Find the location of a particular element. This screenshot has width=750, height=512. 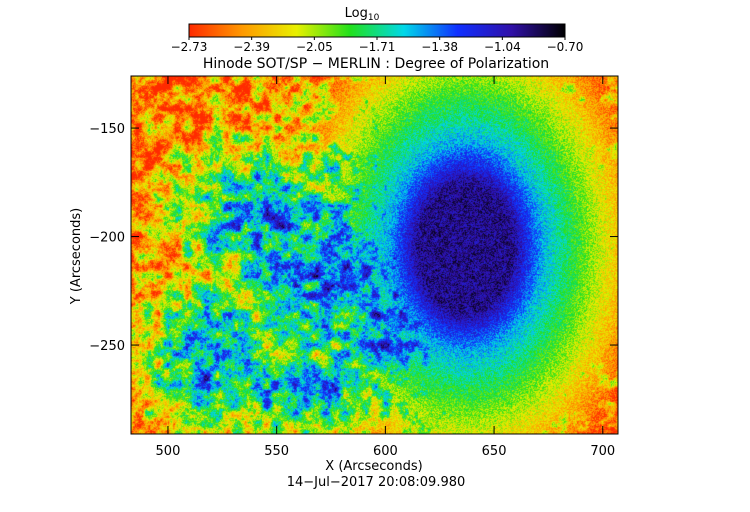

x-tick-label: 550 is located at coordinates (276, 451).